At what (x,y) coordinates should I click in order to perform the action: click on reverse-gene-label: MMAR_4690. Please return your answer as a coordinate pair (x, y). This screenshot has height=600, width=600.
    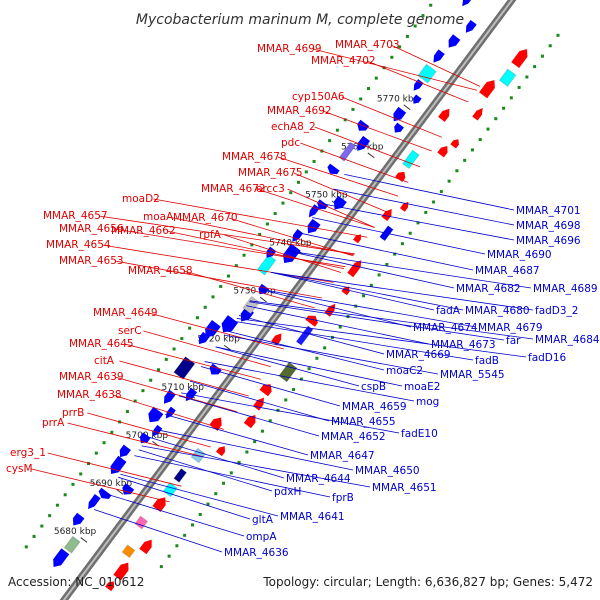
    Looking at the image, I should click on (519, 255).